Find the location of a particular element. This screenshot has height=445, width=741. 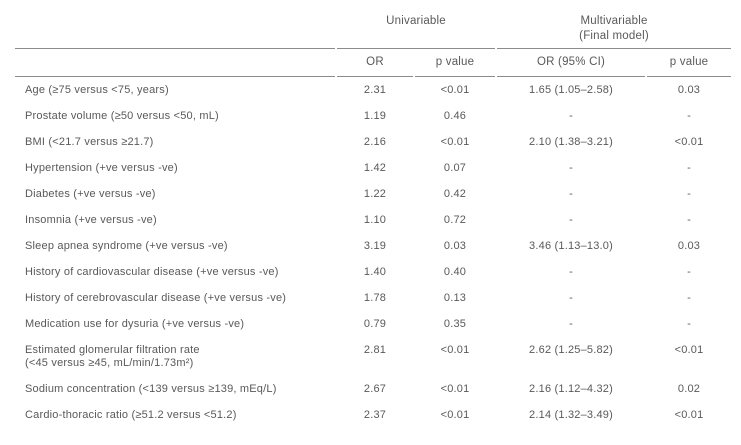

univariable-or-value: 2.16 is located at coordinates (375, 141).